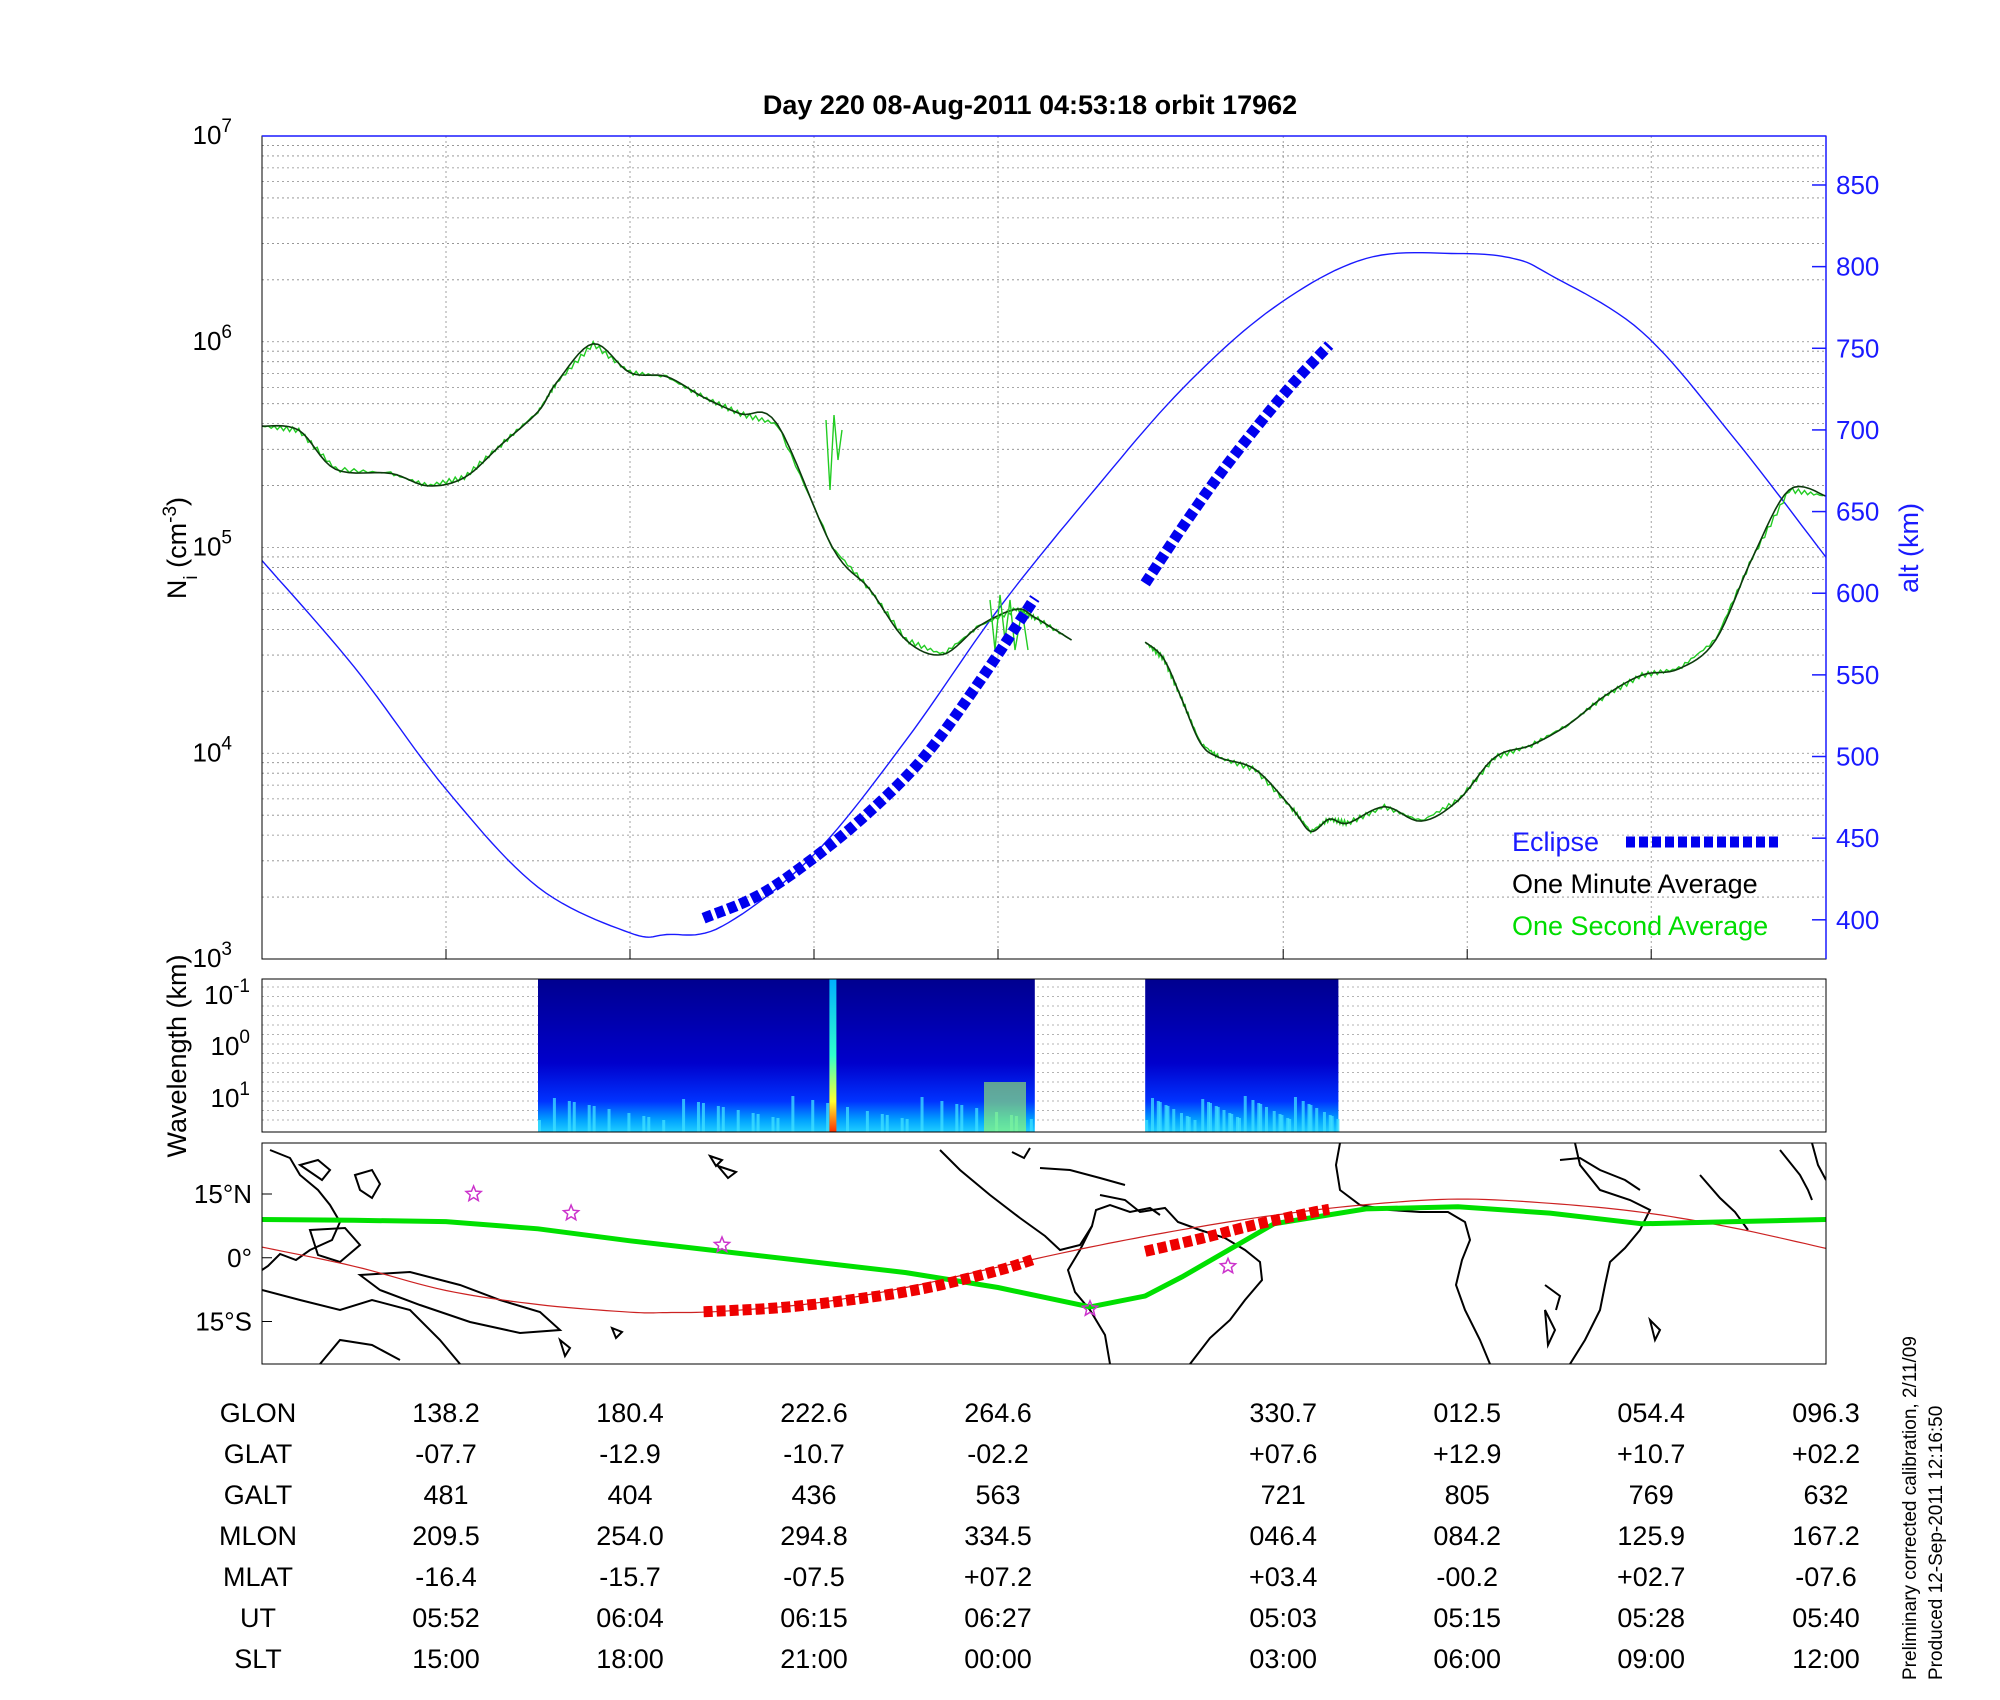  I want to click on density-y-tick-label: 10⁷, so click(213, 133).